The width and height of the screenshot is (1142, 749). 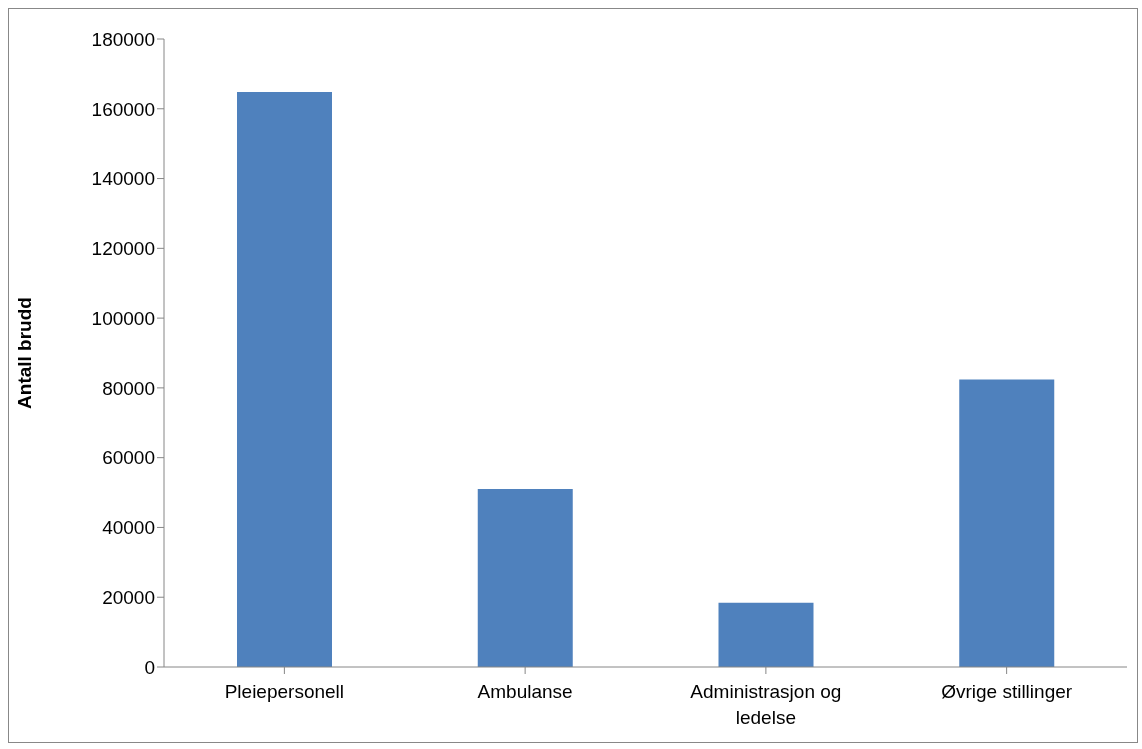 I want to click on y-tick-label: 180000, so click(x=123, y=39).